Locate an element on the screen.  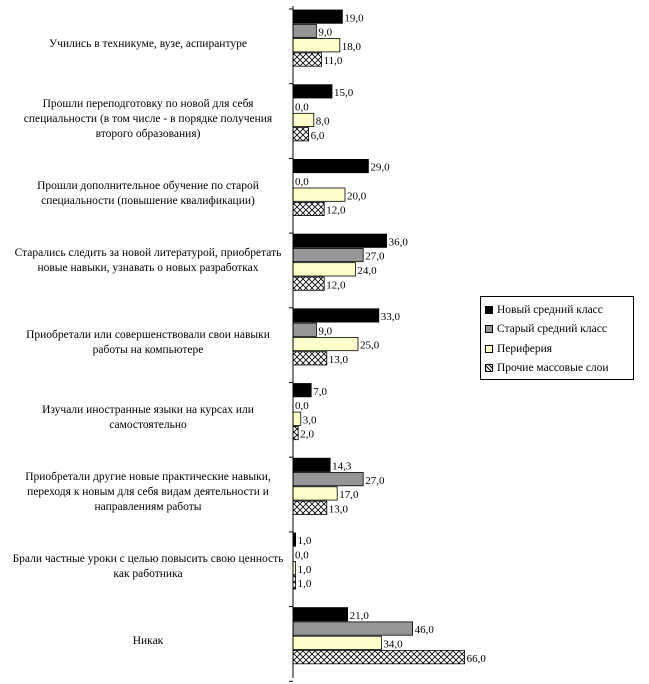
legend-item: Старый средний класс is located at coordinates (559, 330).